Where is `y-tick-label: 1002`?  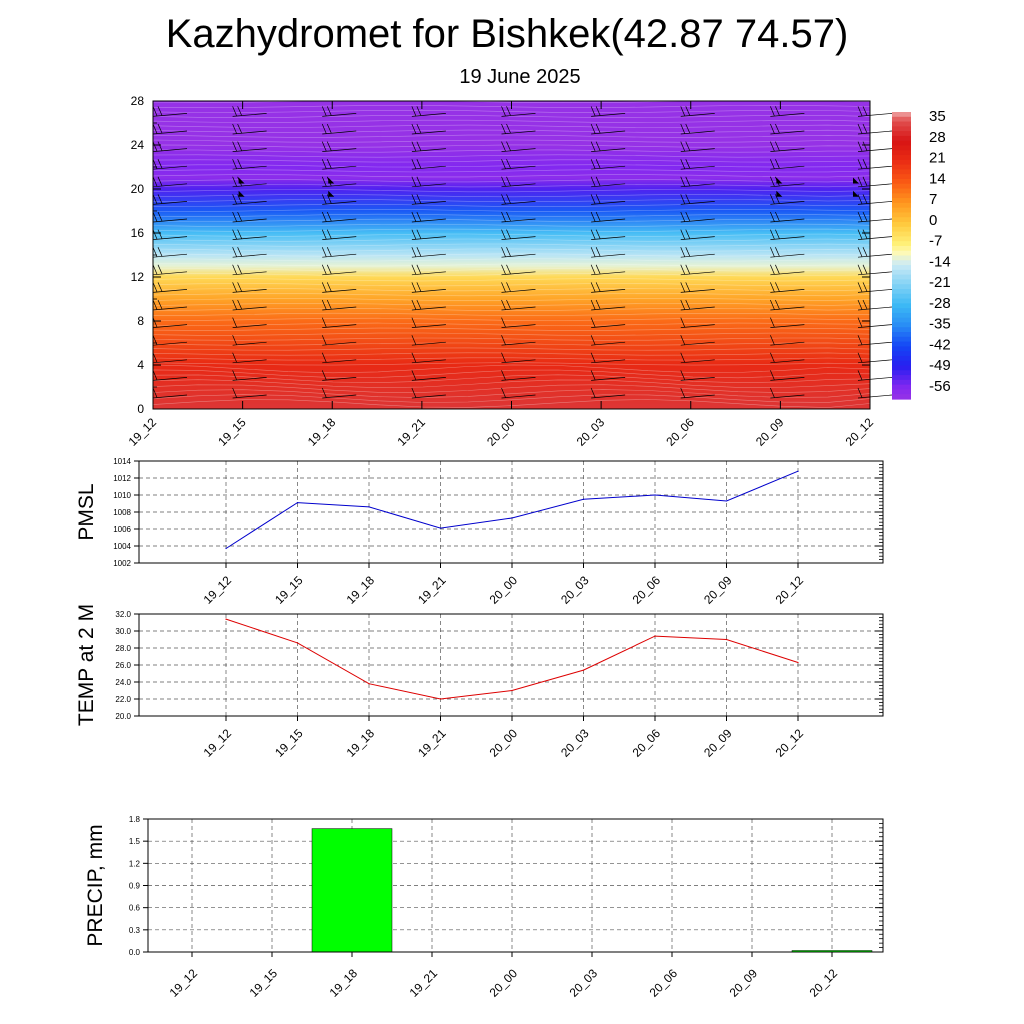 y-tick-label: 1002 is located at coordinates (122, 563).